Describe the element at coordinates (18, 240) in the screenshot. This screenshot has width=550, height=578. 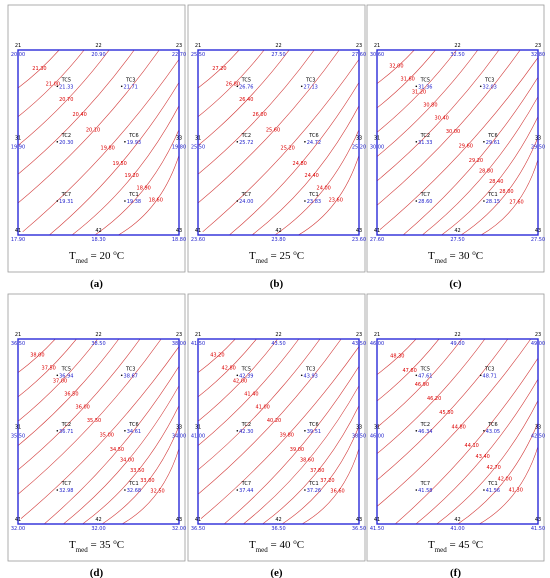
I see `node-value: 17.90` at that location.